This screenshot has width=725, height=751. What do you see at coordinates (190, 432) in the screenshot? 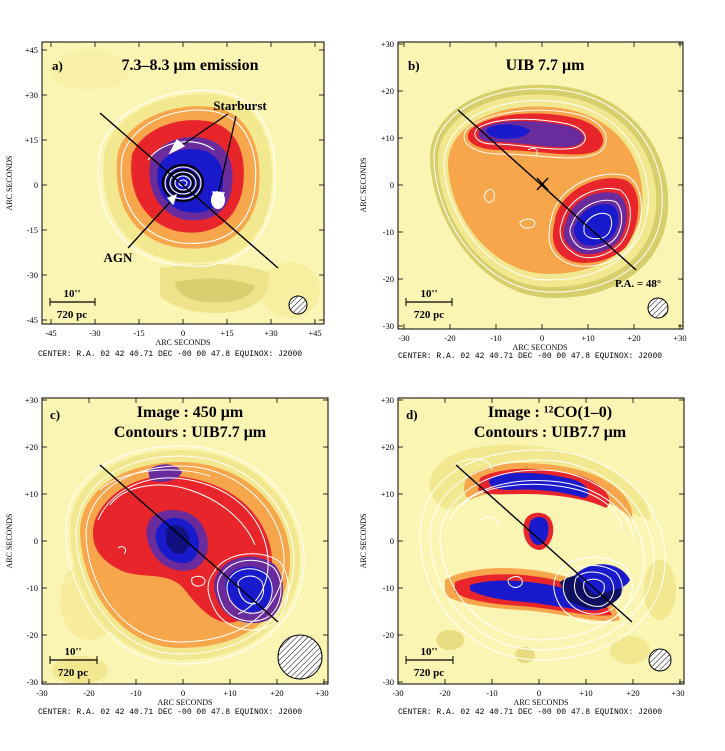
I see `panel-title-line: Contours : UIB7.7 μm` at bounding box center [190, 432].